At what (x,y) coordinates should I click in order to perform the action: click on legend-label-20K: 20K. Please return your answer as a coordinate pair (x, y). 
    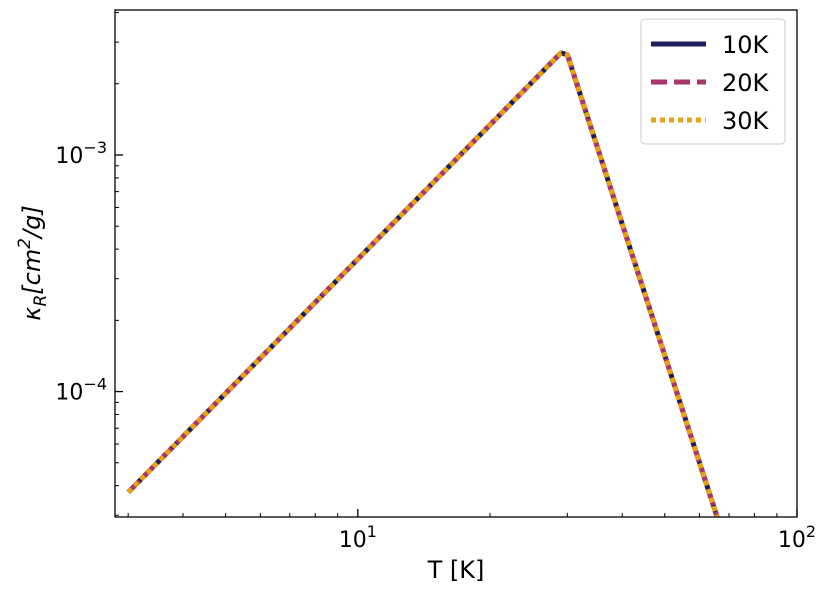
    Looking at the image, I should click on (746, 83).